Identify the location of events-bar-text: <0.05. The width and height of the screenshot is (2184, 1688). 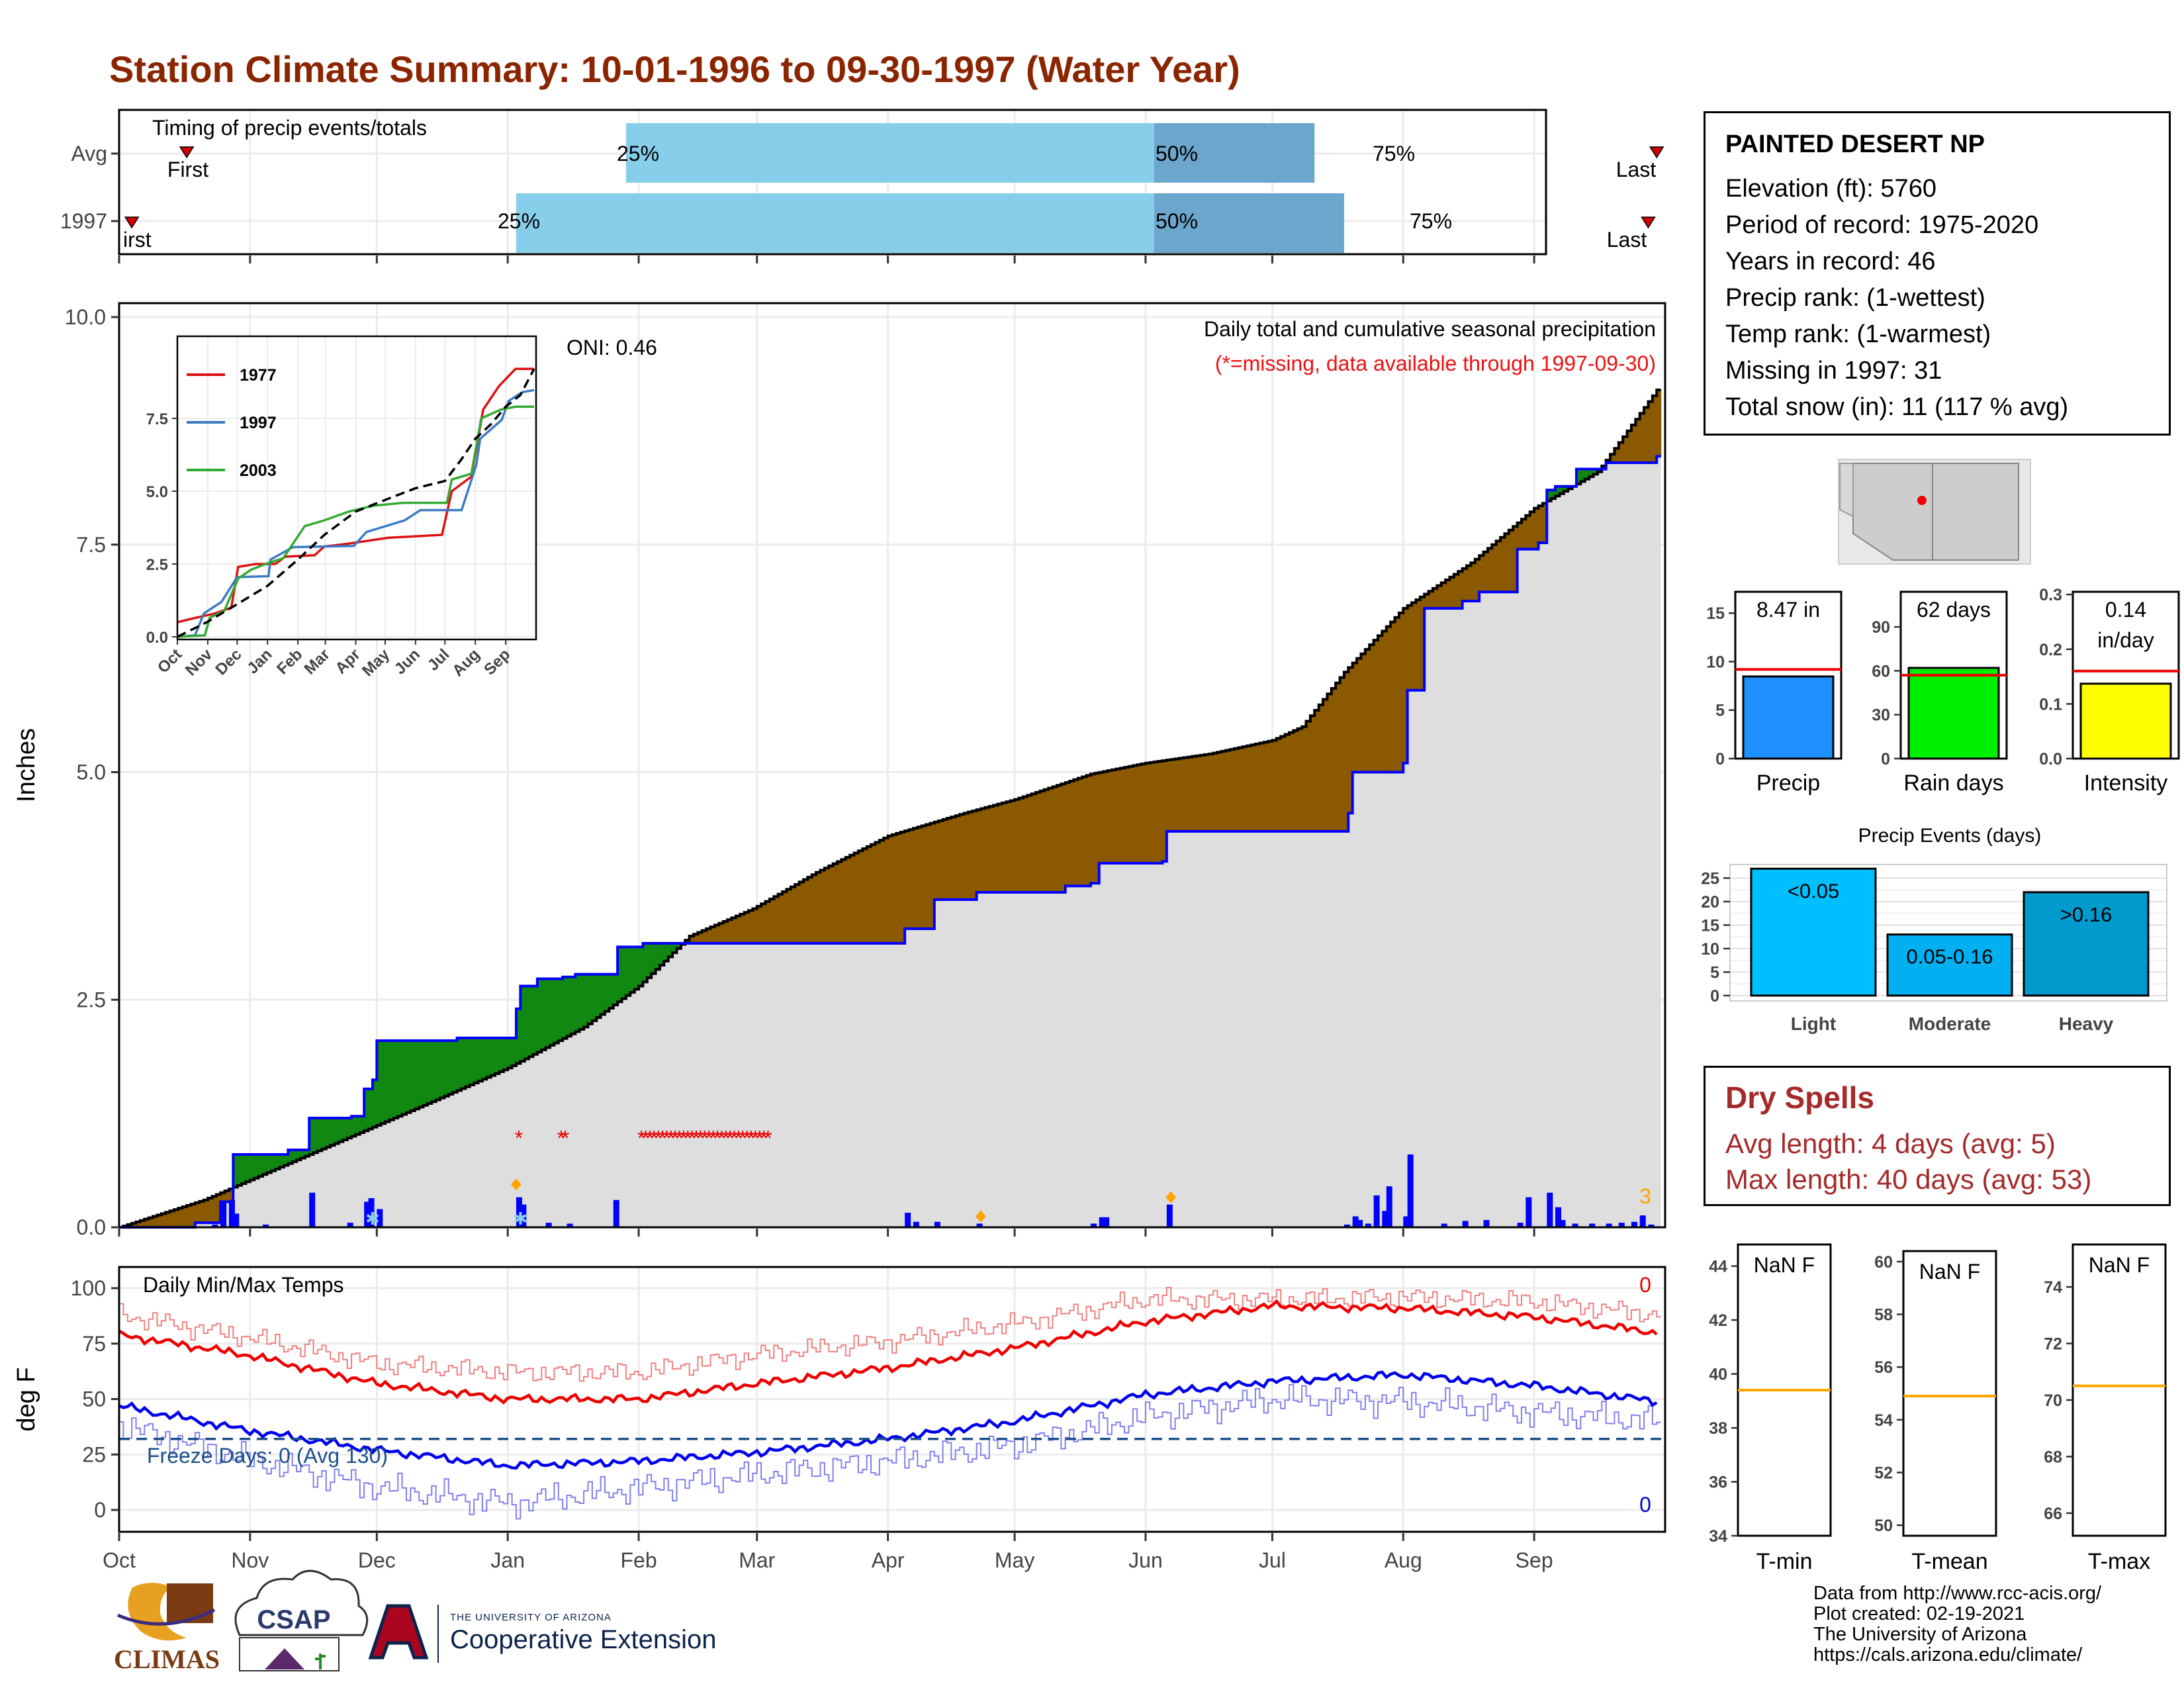
(1814, 890).